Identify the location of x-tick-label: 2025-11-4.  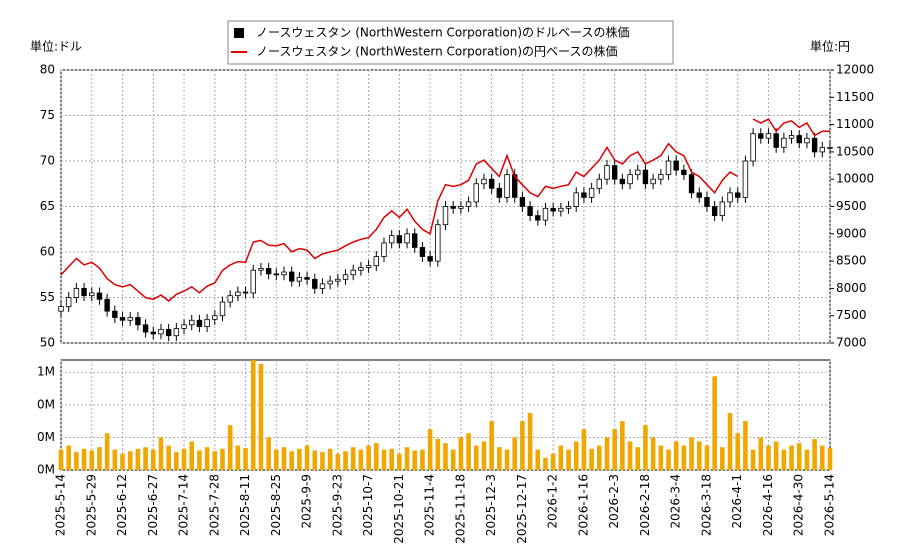
(430, 505).